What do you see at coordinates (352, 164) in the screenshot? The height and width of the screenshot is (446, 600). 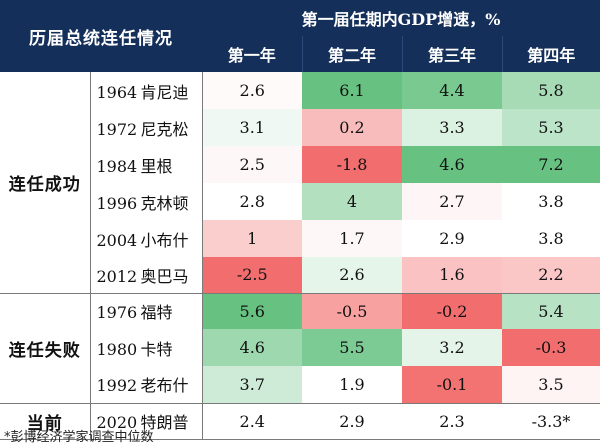 I see `gdp-value-cell: -1.8` at bounding box center [352, 164].